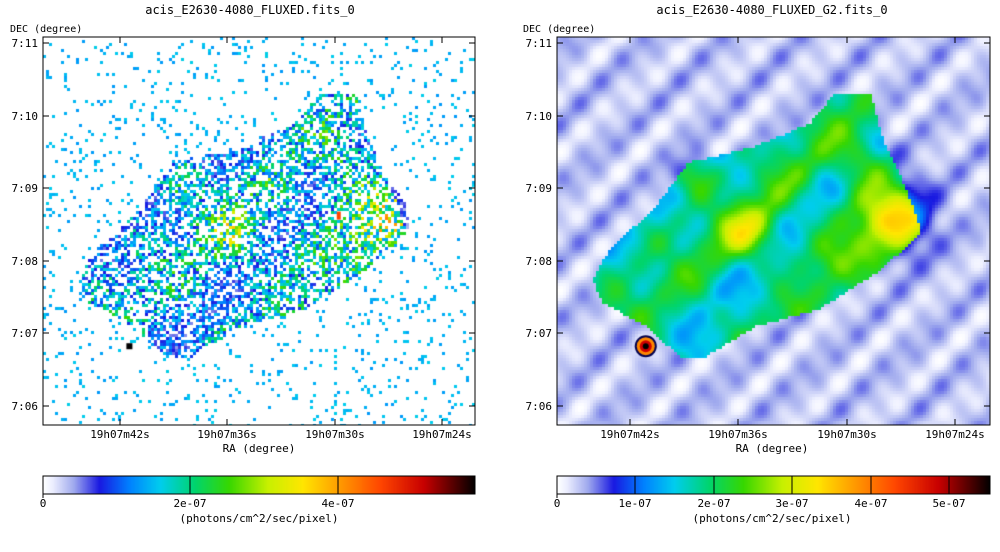  I want to click on colorbar-ticks: 0 1e-07 2e-07 3e-07 4e-07 5e-07, so click(760, 493).